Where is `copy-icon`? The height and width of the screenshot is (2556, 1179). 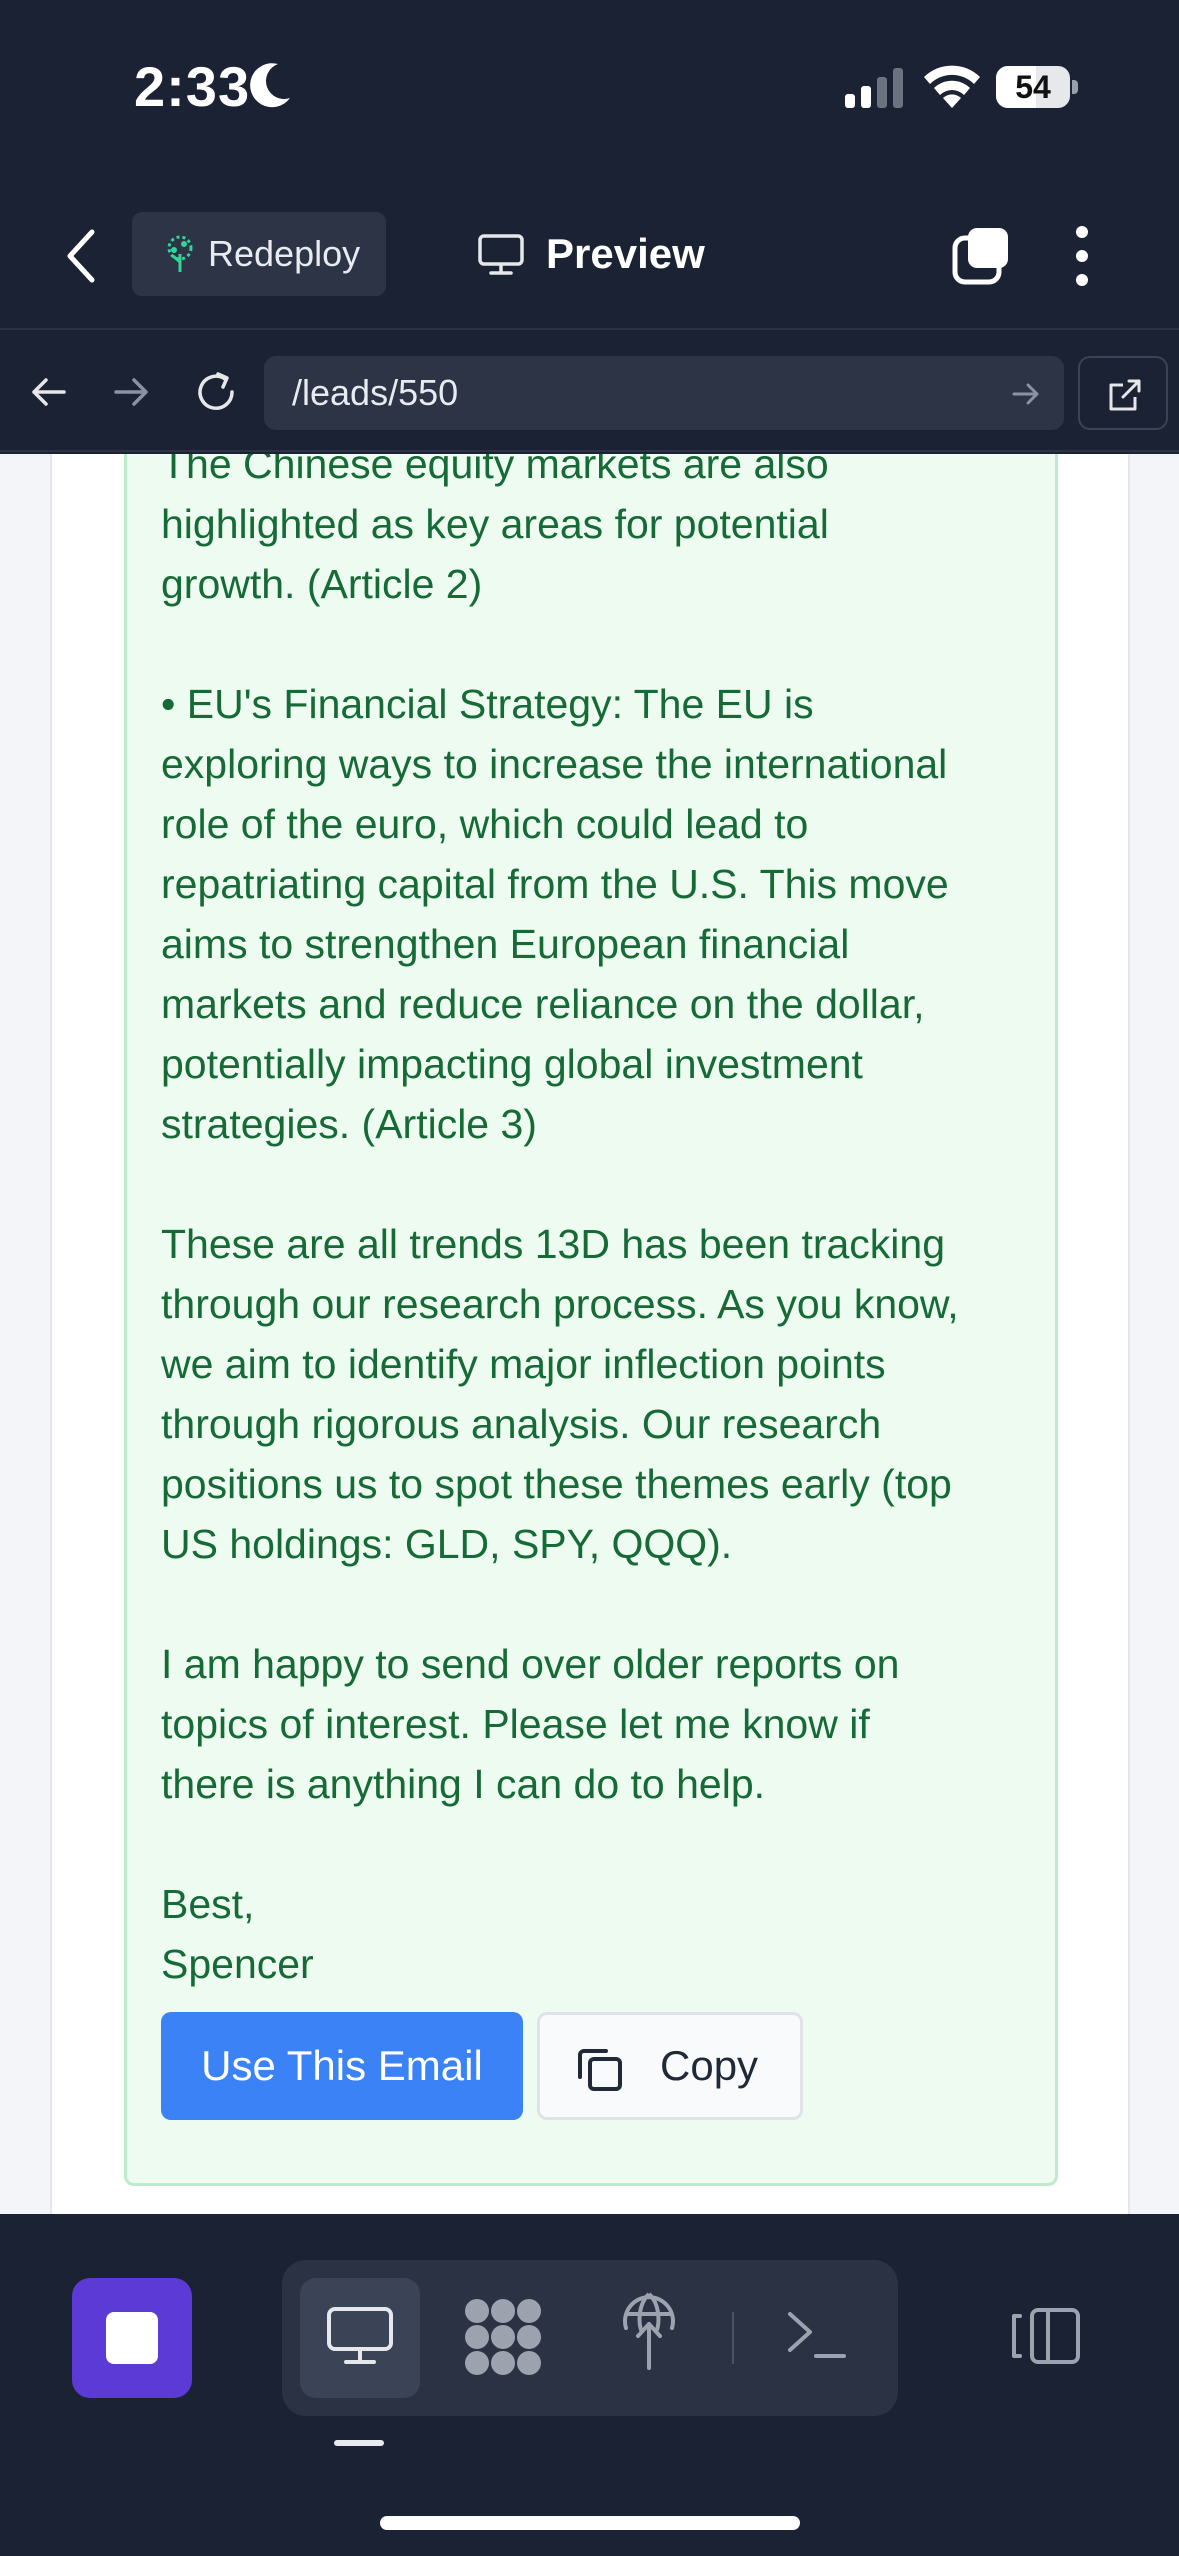
copy-icon is located at coordinates (600, 2070).